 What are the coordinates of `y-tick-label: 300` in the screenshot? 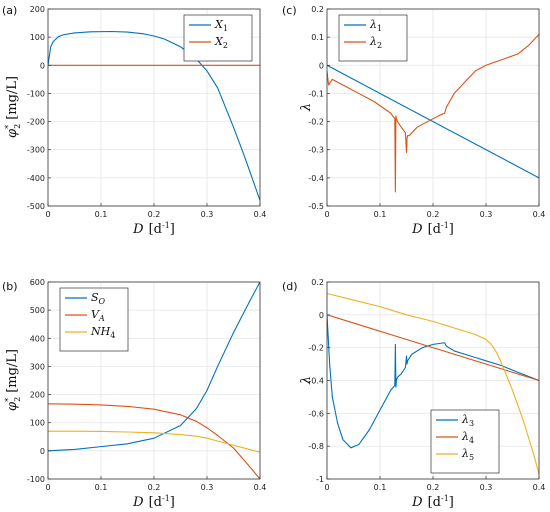 It's located at (37, 366).